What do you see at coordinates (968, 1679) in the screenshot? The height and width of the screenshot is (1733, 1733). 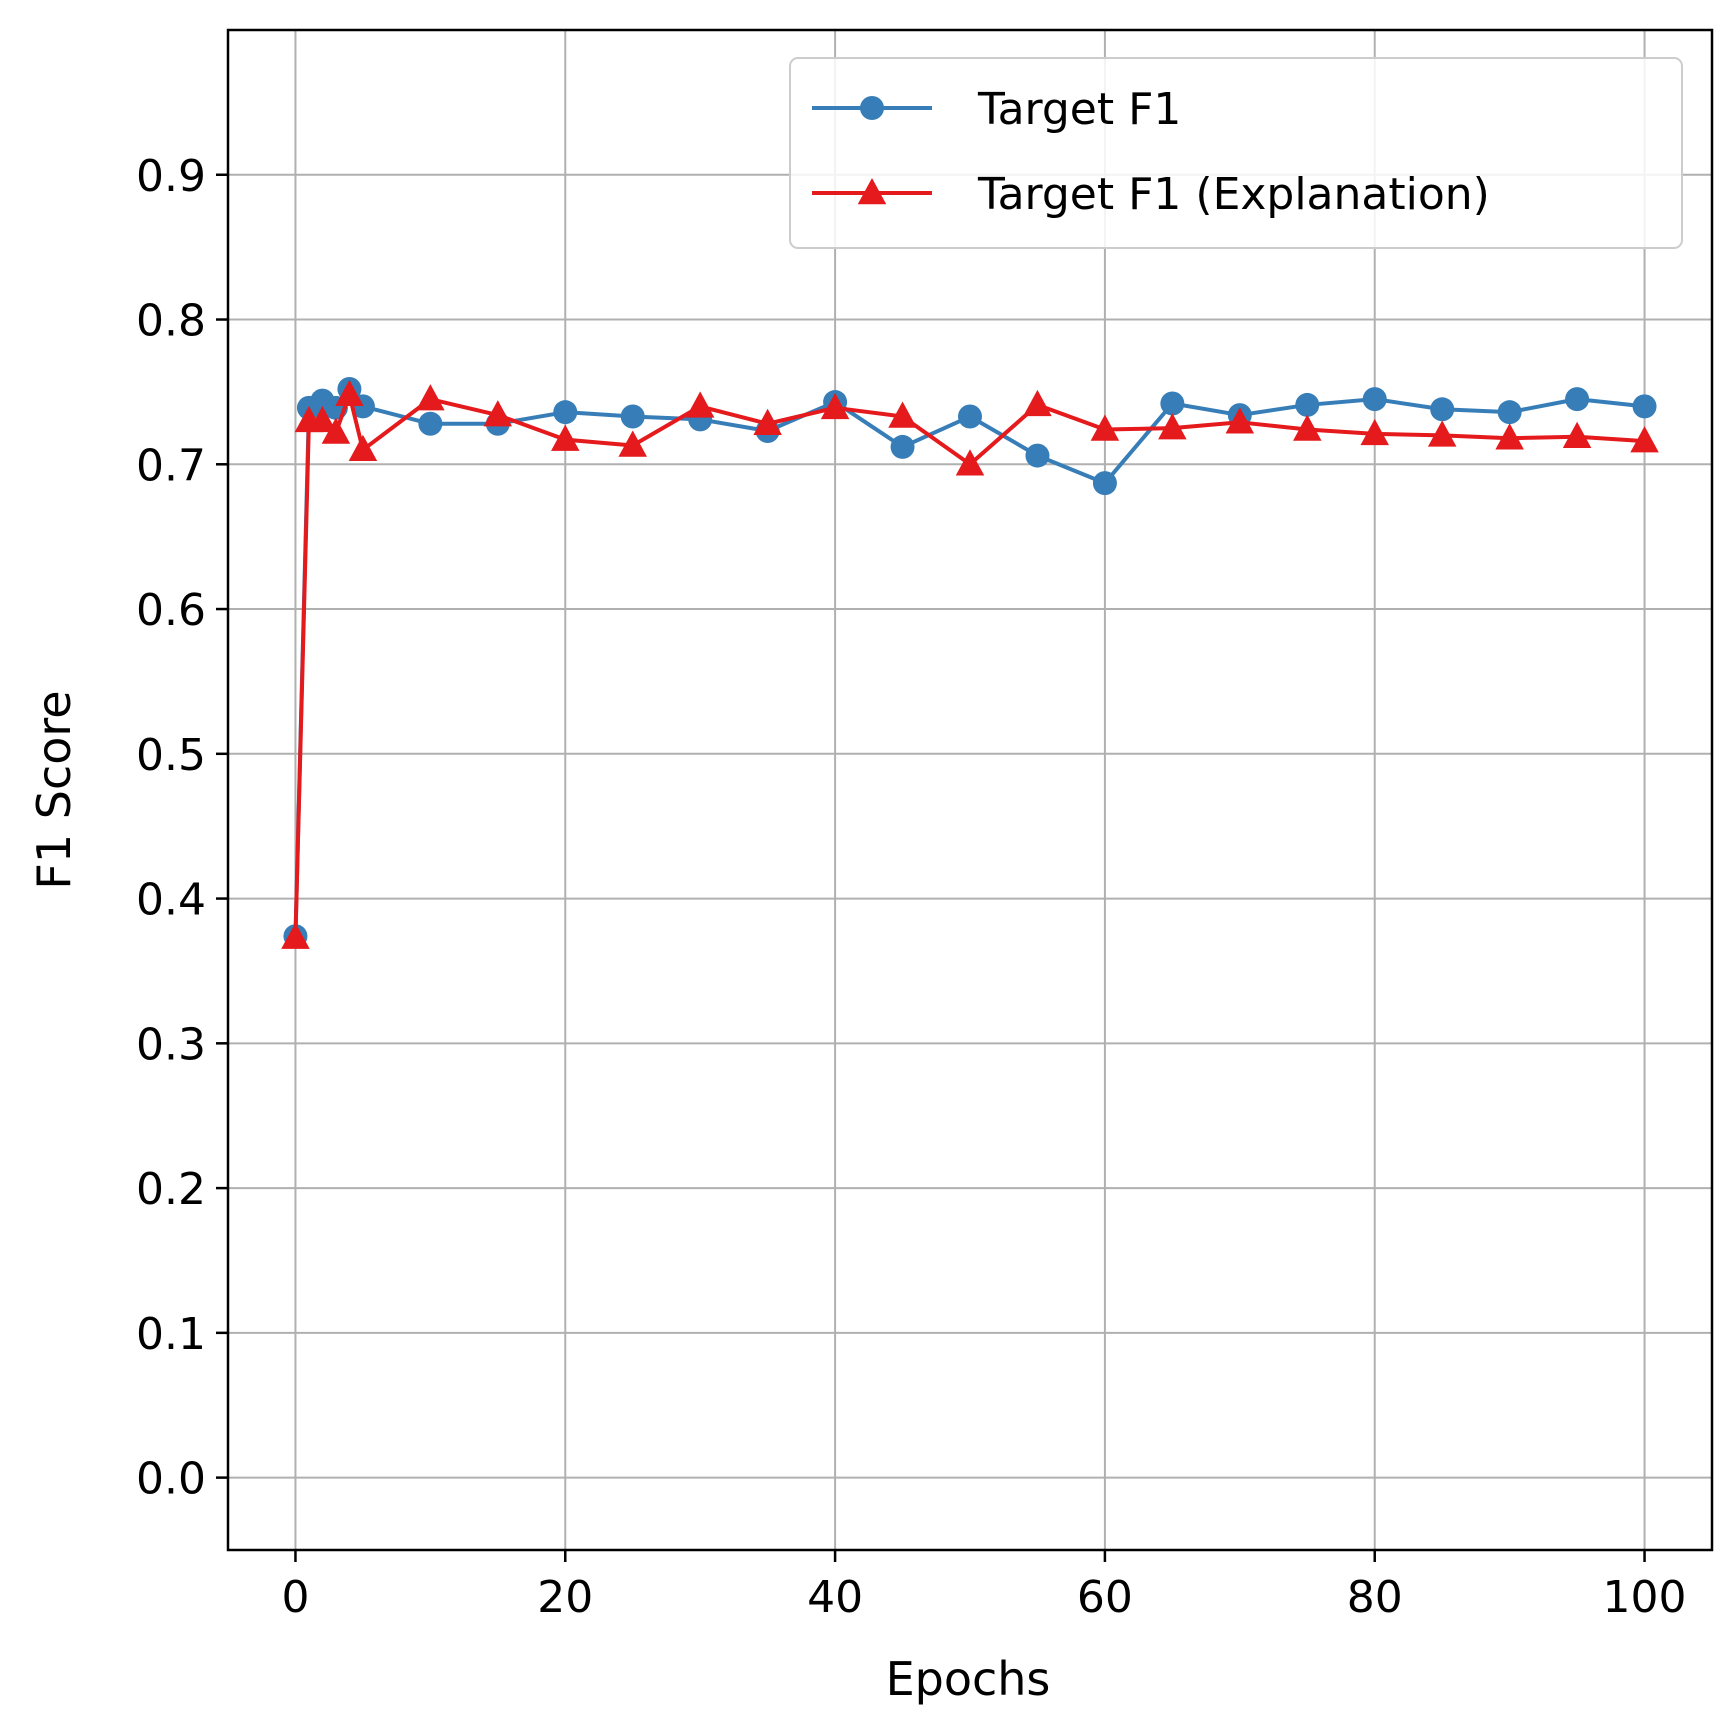 I see `x-axis-title: Epochs` at bounding box center [968, 1679].